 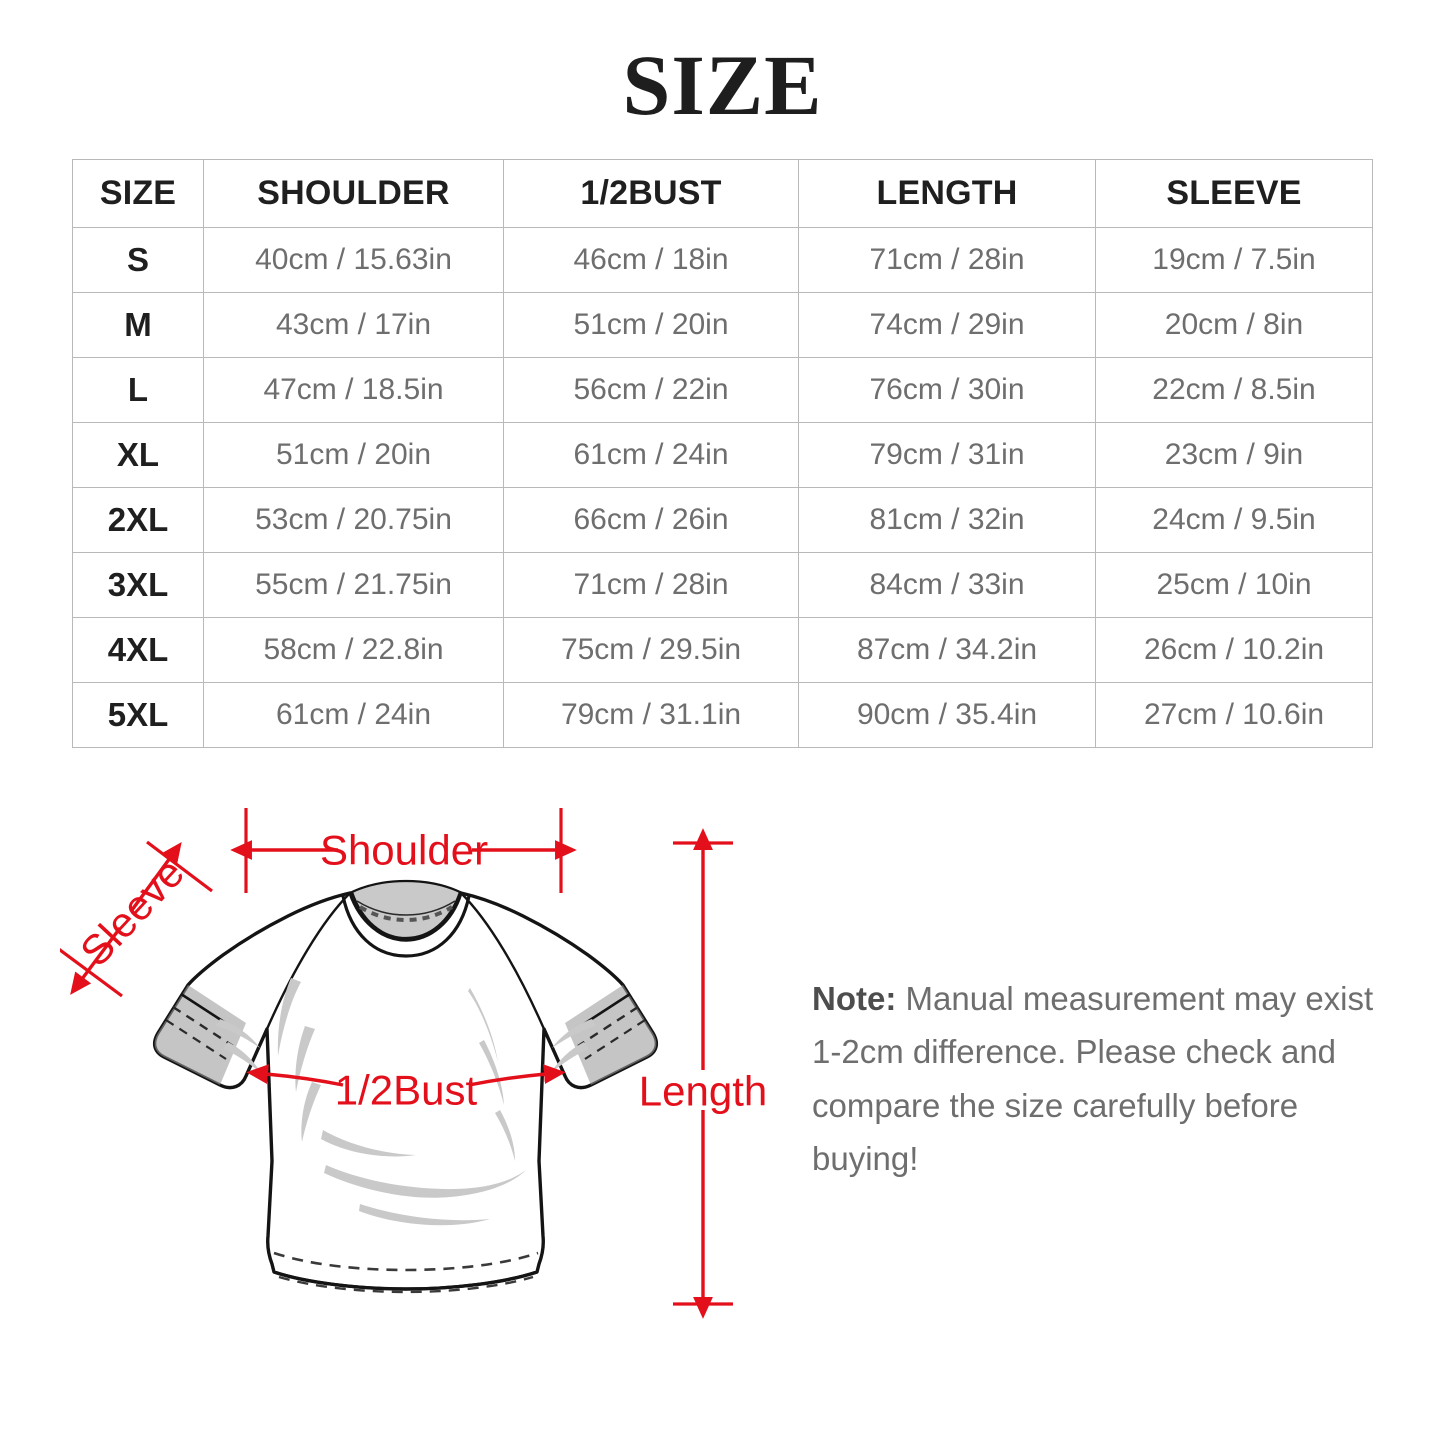 I want to click on sleeve-tick-upper-icon, so click(x=179, y=866).